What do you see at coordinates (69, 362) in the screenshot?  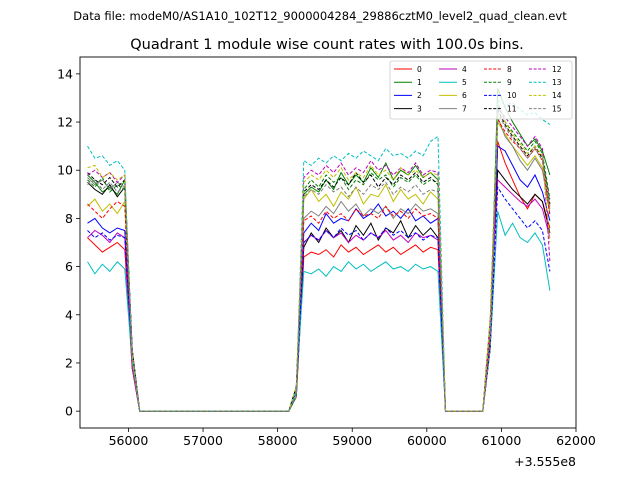 I see `y-tick-label: 2` at bounding box center [69, 362].